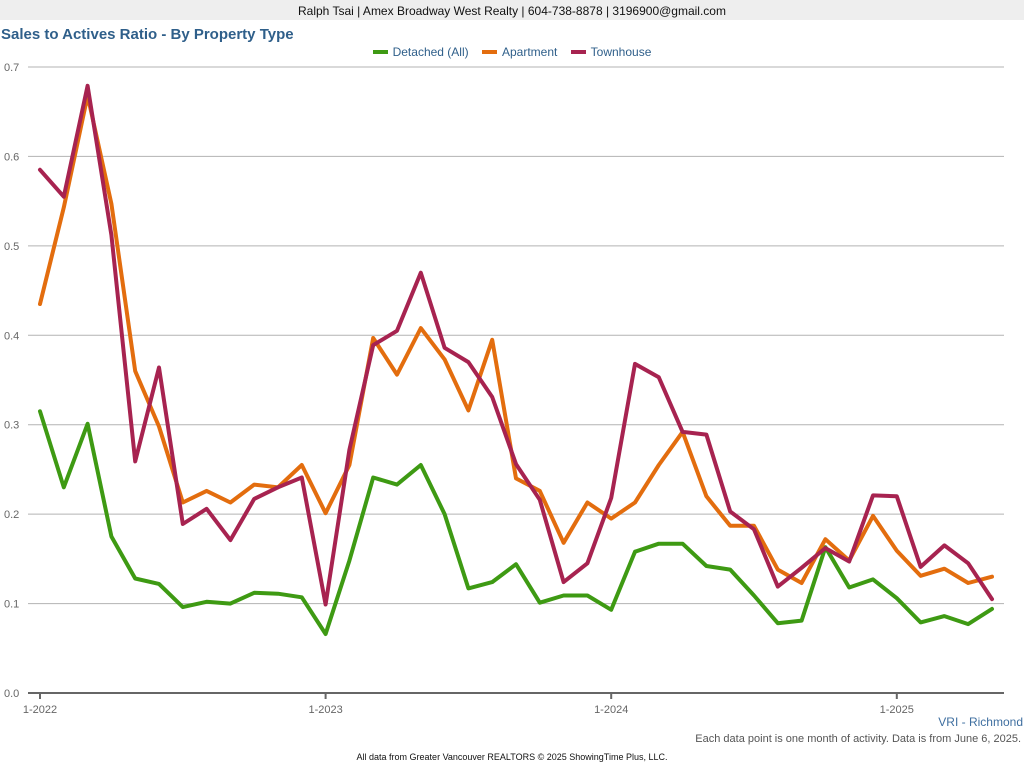 The height and width of the screenshot is (768, 1024). What do you see at coordinates (578, 51) in the screenshot?
I see `legend-swatch-townhouse` at bounding box center [578, 51].